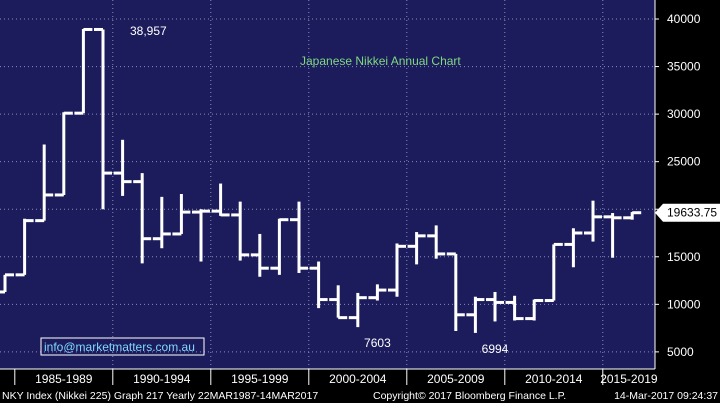 The width and height of the screenshot is (720, 403). Describe the element at coordinates (456, 379) in the screenshot. I see `x-tick-label: 2005-2009` at that location.